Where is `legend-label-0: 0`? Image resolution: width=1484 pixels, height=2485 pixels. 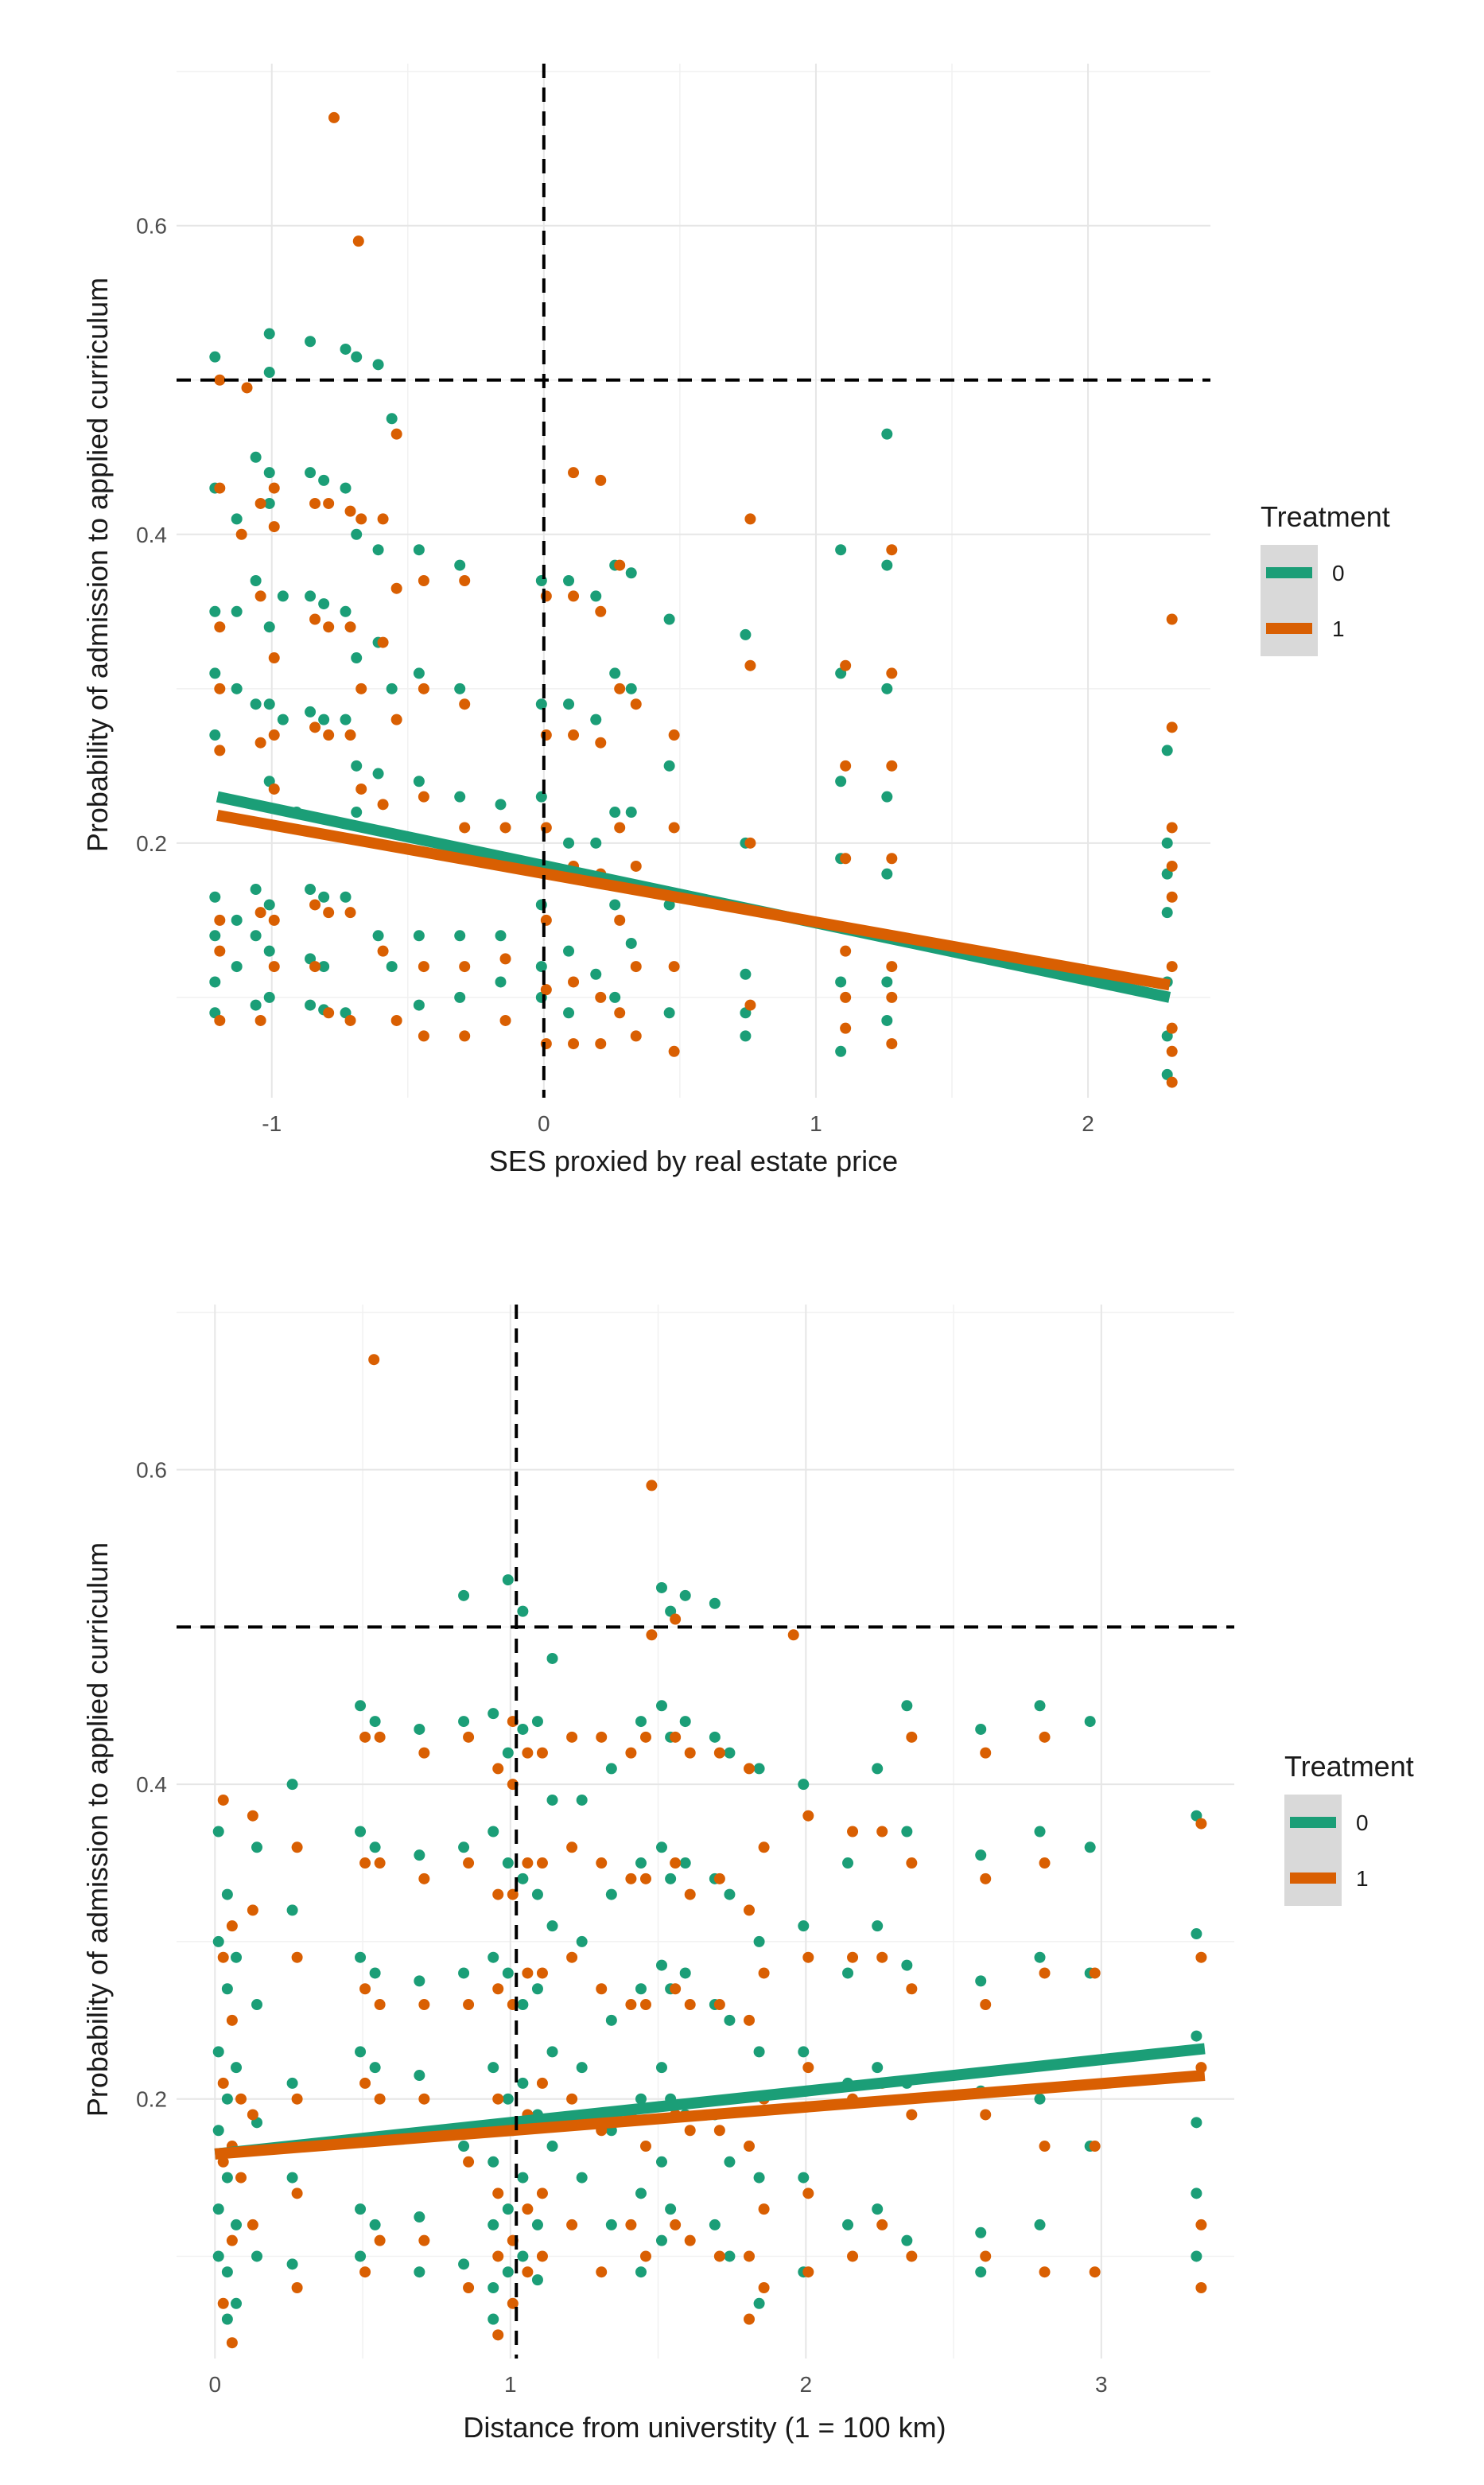
legend-label-0: 0 is located at coordinates (1338, 573).